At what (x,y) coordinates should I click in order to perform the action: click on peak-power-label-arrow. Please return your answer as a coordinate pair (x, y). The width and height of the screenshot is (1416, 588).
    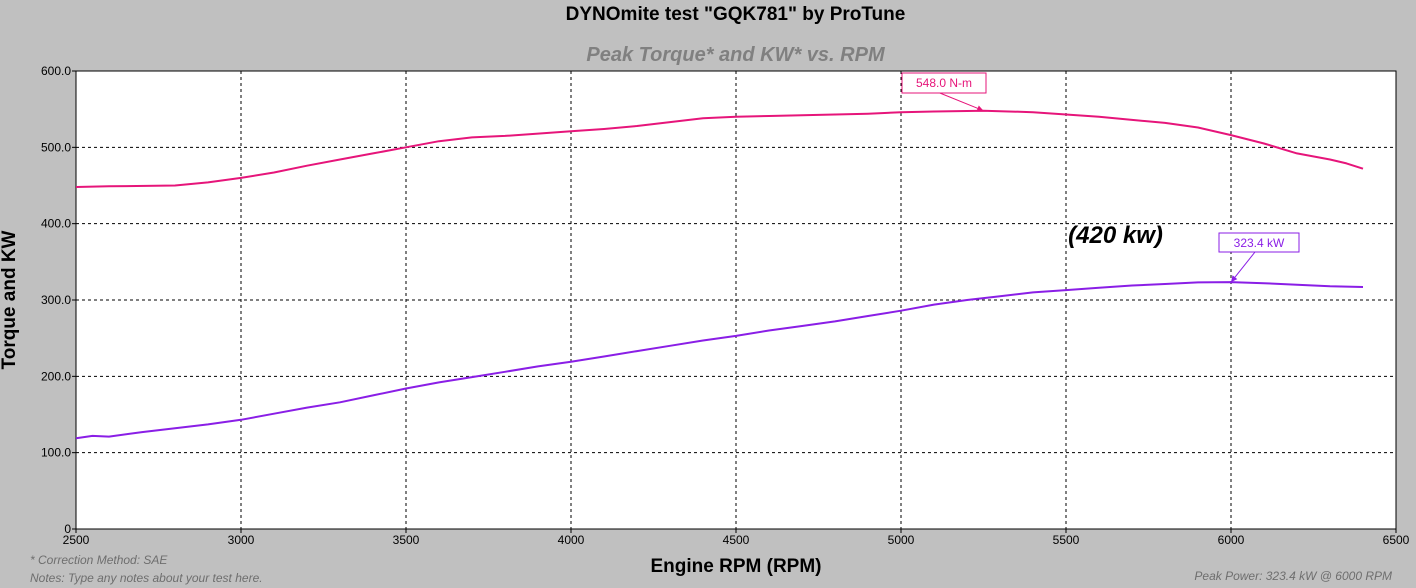
    Looking at the image, I should click on (1234, 279).